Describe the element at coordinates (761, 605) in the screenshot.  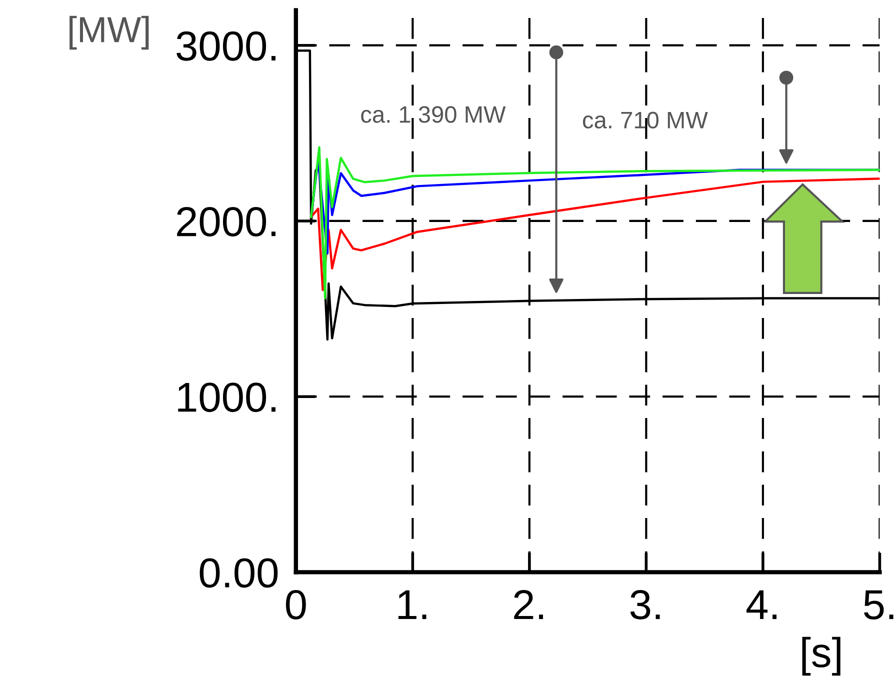
I see `x-tick-label: 4.` at that location.